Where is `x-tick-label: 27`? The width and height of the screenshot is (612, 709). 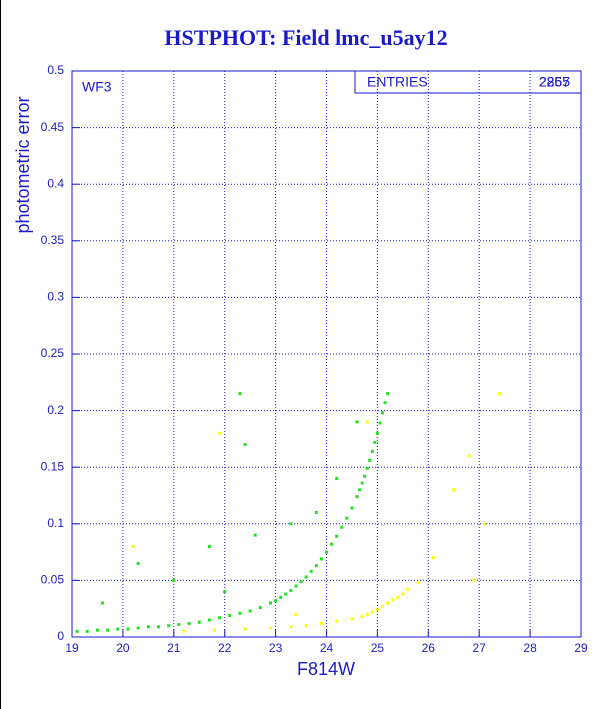 x-tick-label: 27 is located at coordinates (480, 648).